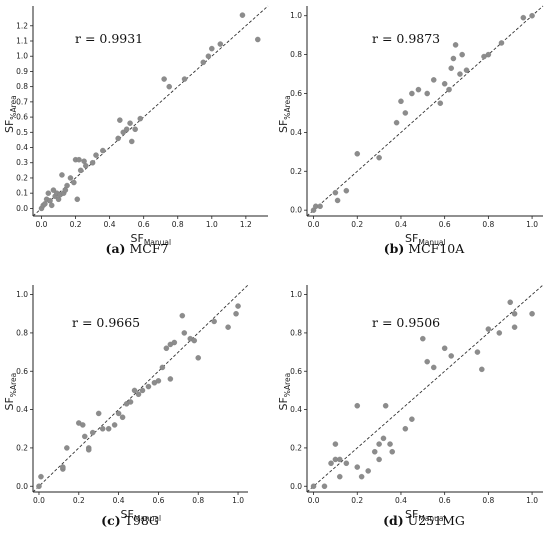  I want to click on y-tick-label: 0.2, so click(296, 447).